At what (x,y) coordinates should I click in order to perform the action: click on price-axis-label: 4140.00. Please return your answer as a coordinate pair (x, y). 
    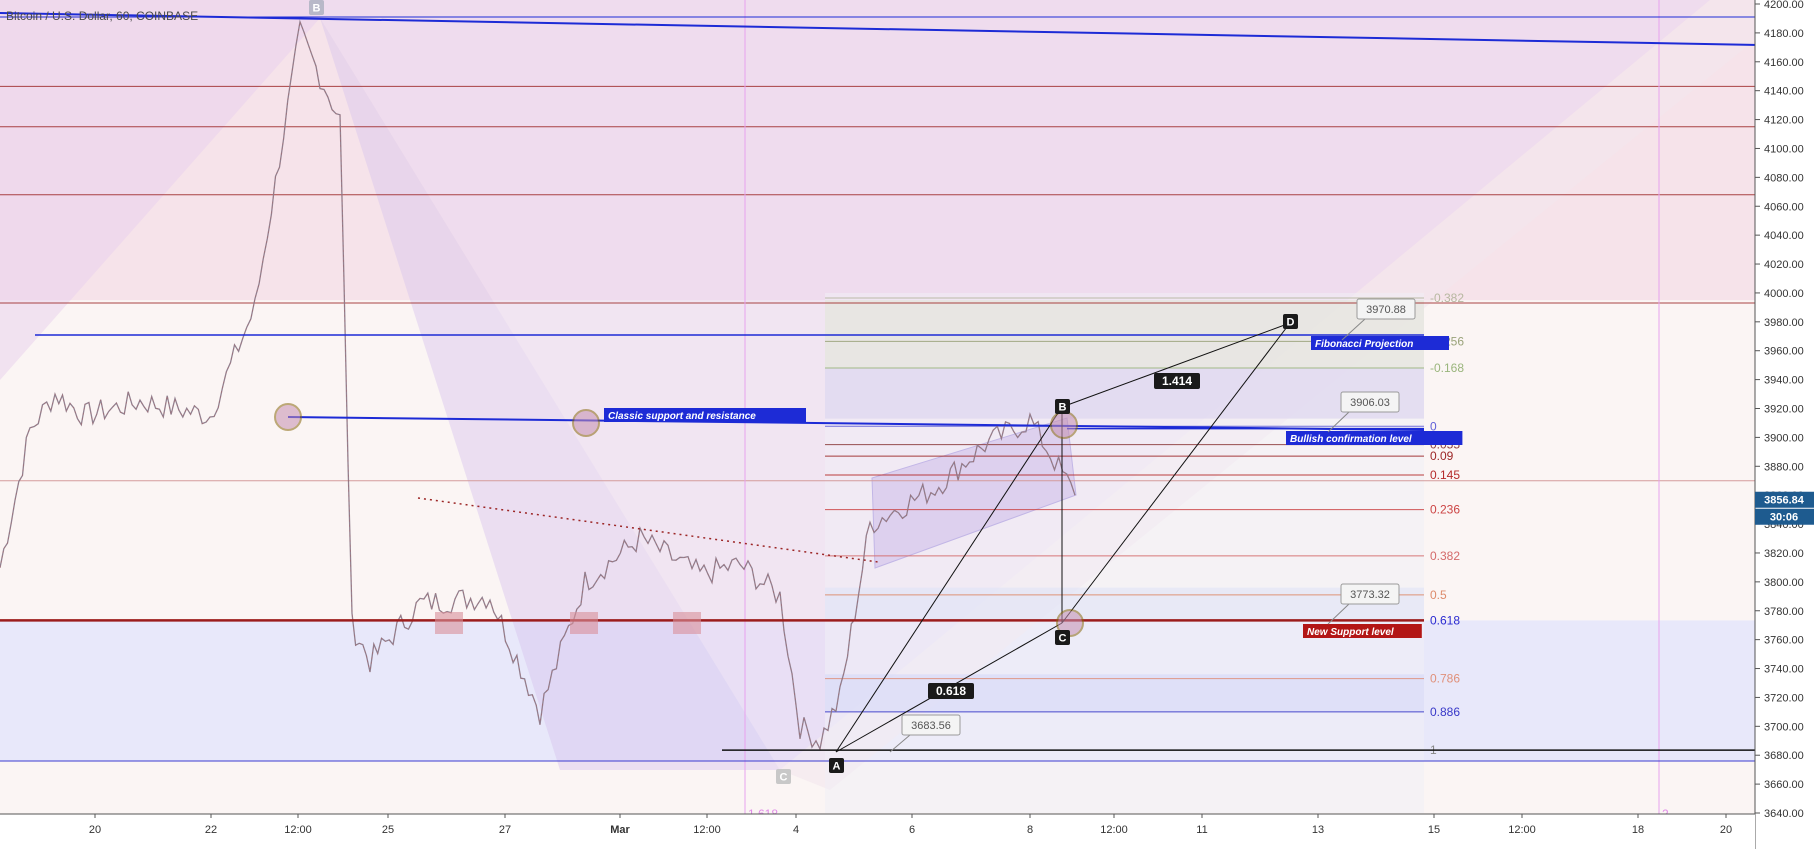
    Looking at the image, I should click on (1784, 92).